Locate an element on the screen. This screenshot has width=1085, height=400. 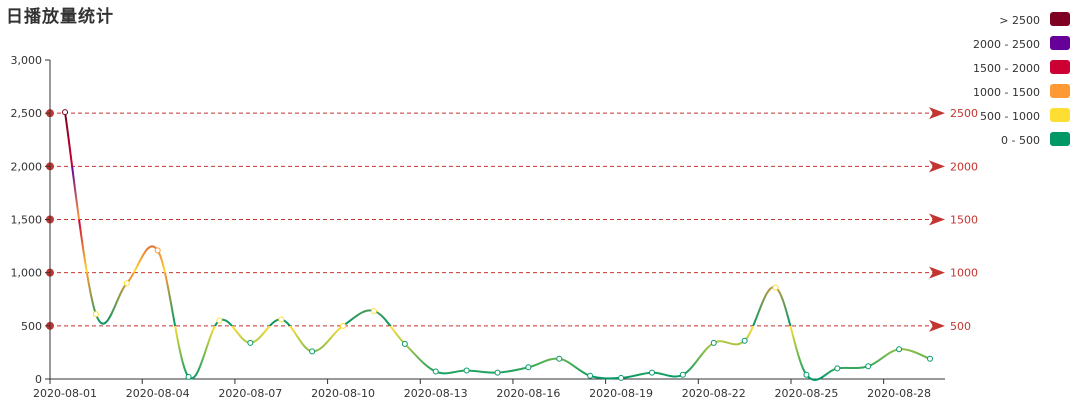
legend-label: 1500 - 2000 is located at coordinates (1006, 68).